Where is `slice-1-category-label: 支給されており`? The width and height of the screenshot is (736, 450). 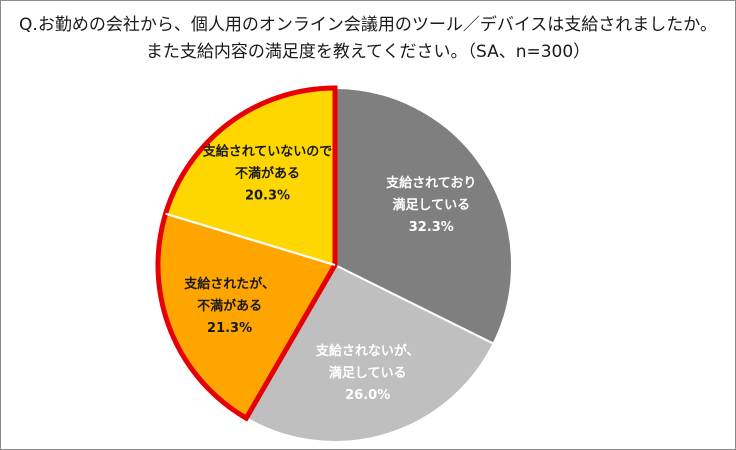
slice-1-category-label: 支給されており is located at coordinates (430, 183).